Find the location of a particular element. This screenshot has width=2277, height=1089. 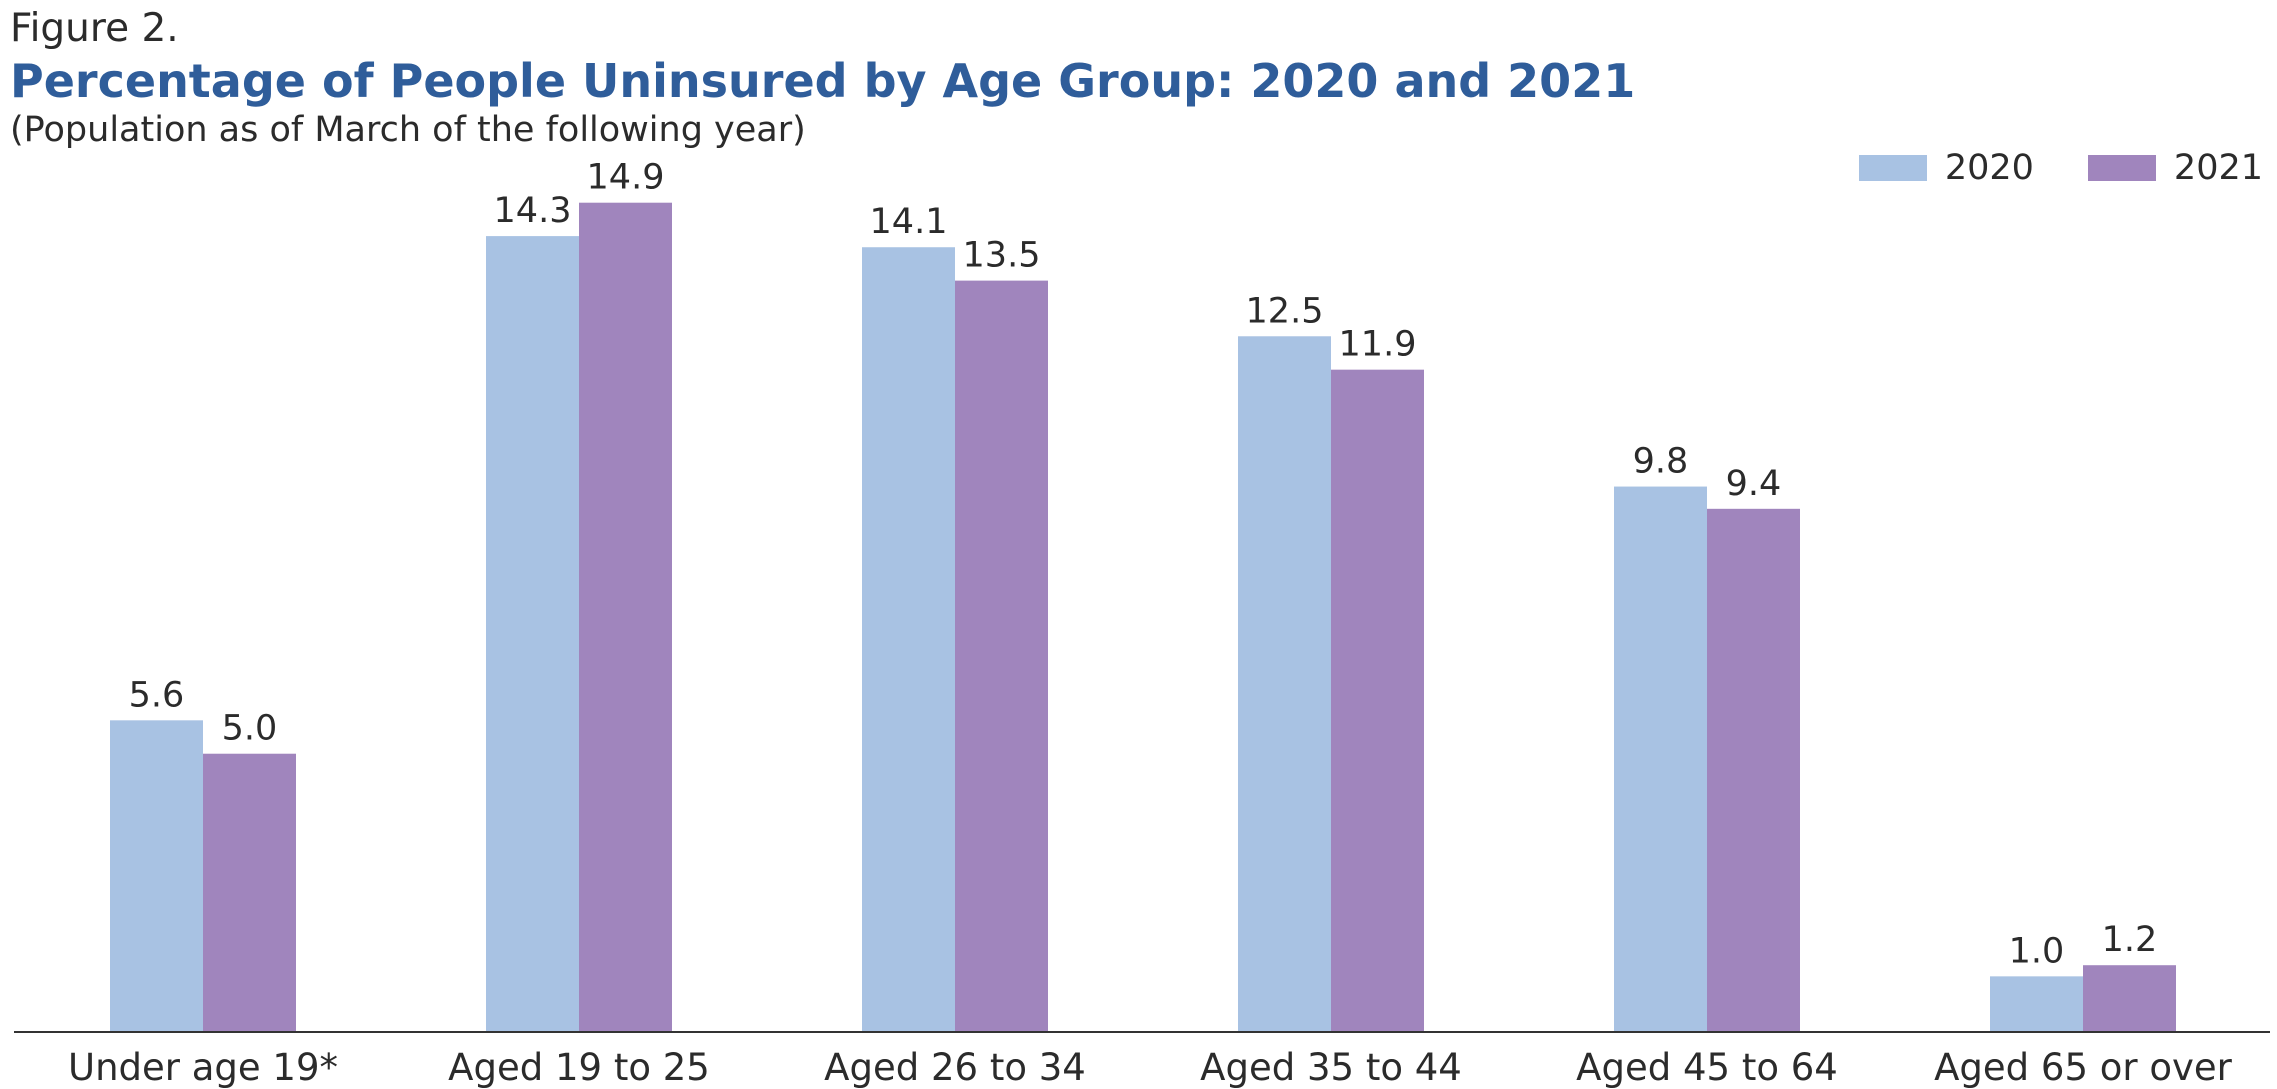

category-label-4: Aged 45 to 64 is located at coordinates (1707, 1067).